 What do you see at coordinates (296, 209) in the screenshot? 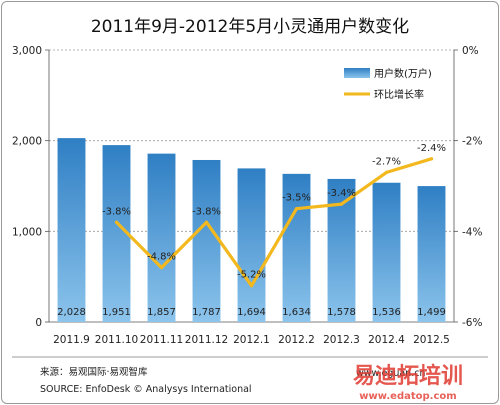
I see `line-point-2012.2` at bounding box center [296, 209].